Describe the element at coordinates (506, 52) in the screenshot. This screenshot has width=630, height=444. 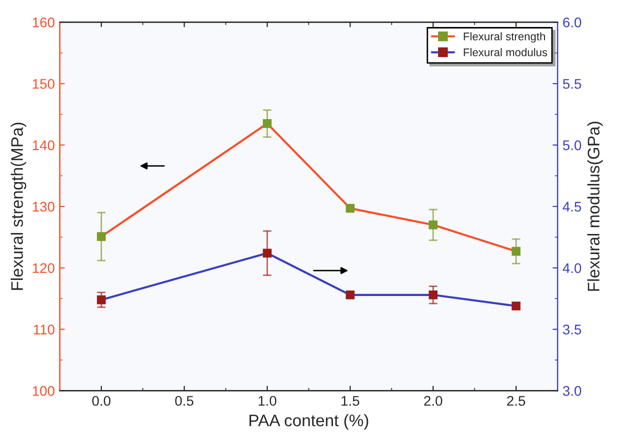
I see `legend-label: Flexural modulus` at that location.